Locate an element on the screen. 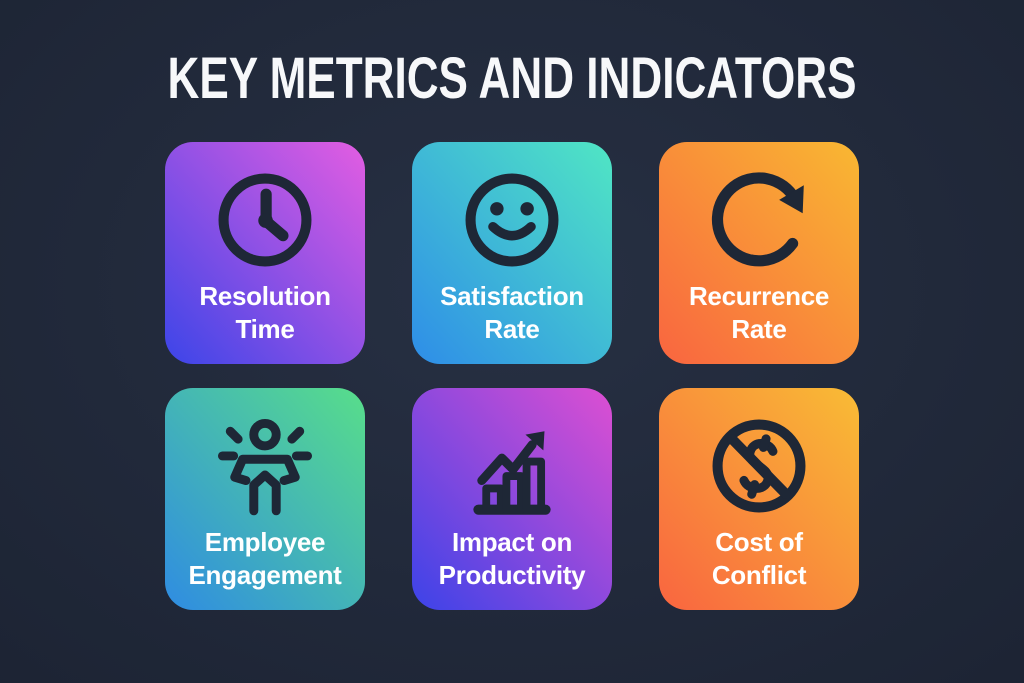 The height and width of the screenshot is (683, 1024). metric-card-recurrence-rate: Recurrence Rate is located at coordinates (759, 253).